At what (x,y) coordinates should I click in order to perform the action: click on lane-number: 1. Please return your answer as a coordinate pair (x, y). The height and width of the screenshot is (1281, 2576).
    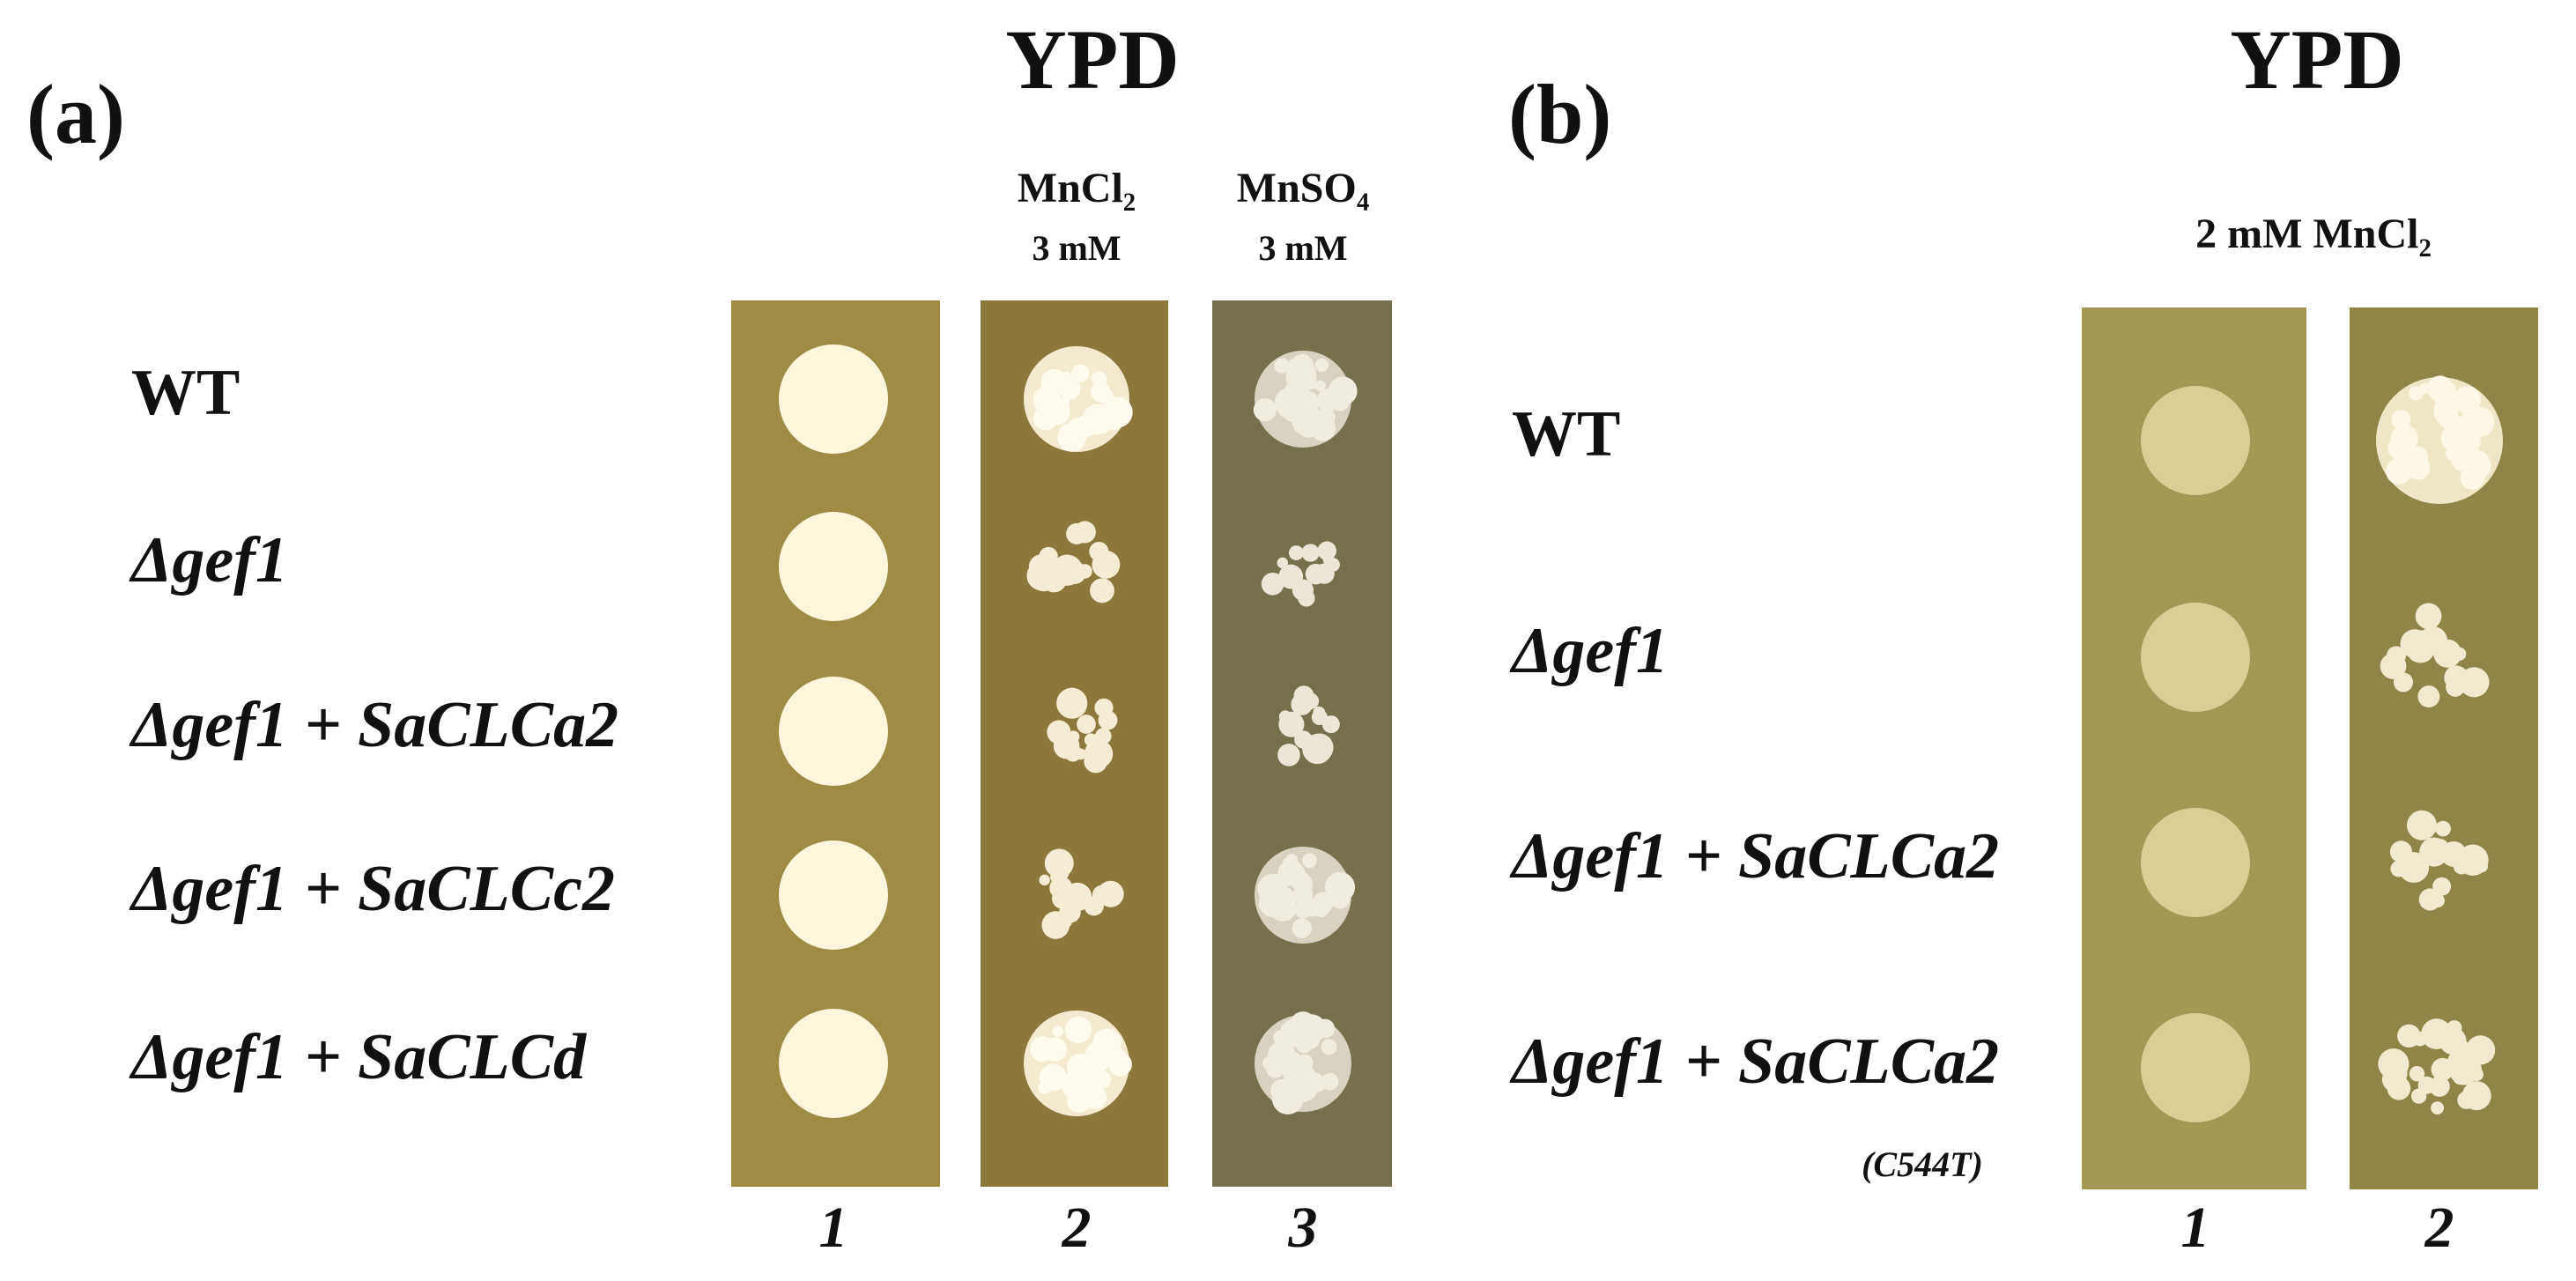
    Looking at the image, I should click on (2195, 1228).